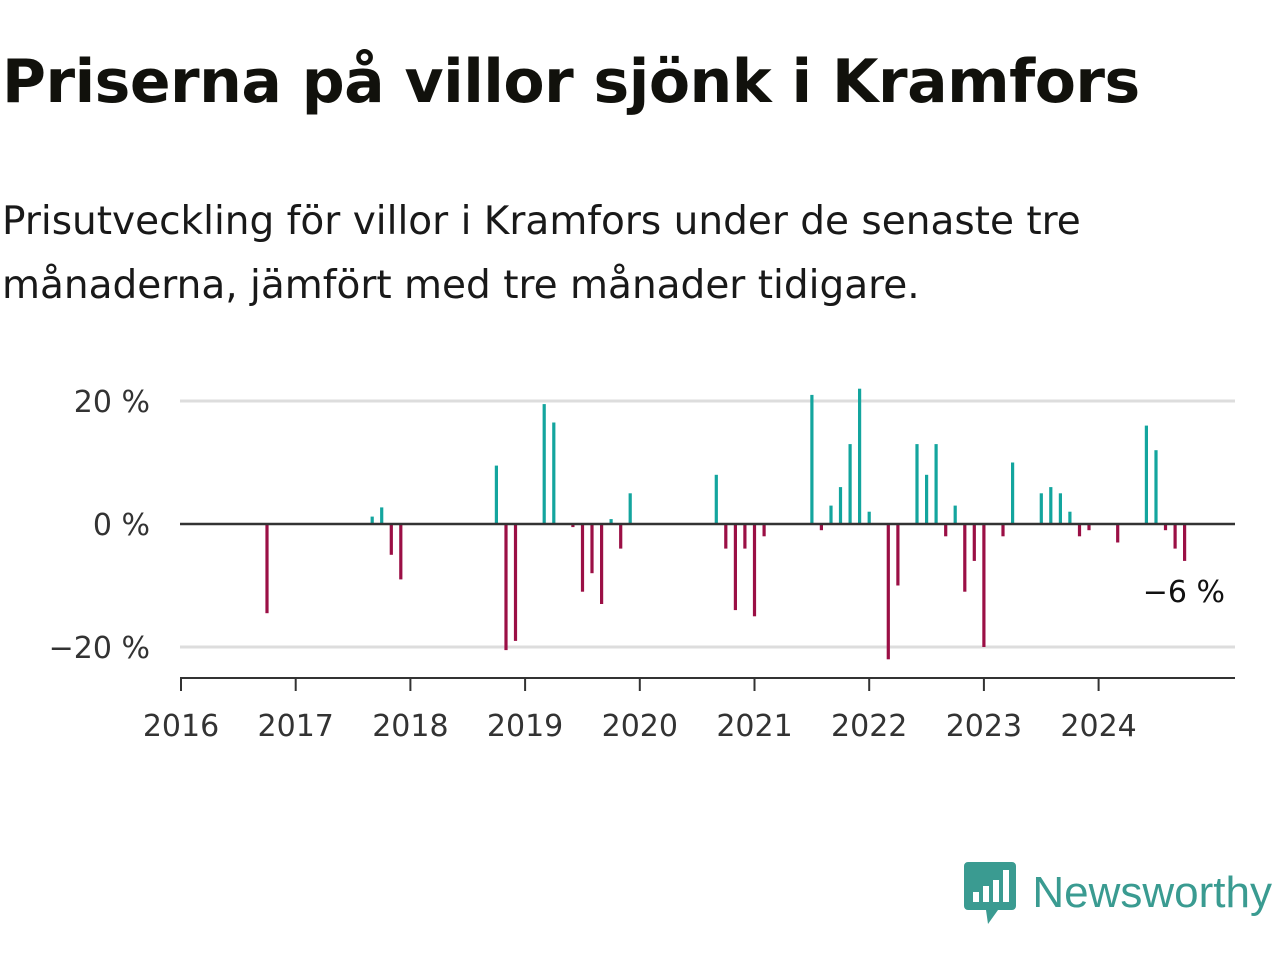  Describe the element at coordinates (571, 82) in the screenshot. I see `chart-title: Priserna på villor sjönk i Kramfors` at that location.